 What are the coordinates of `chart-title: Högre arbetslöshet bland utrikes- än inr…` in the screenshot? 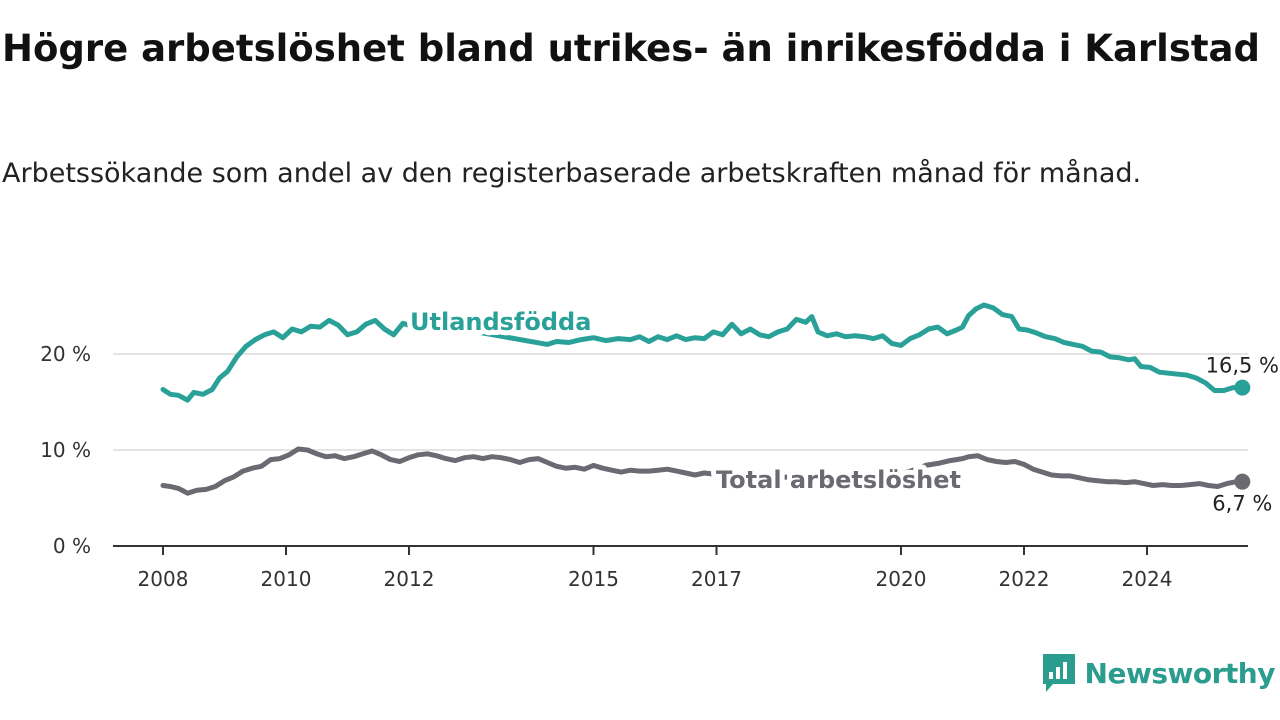 It's located at (631, 48).